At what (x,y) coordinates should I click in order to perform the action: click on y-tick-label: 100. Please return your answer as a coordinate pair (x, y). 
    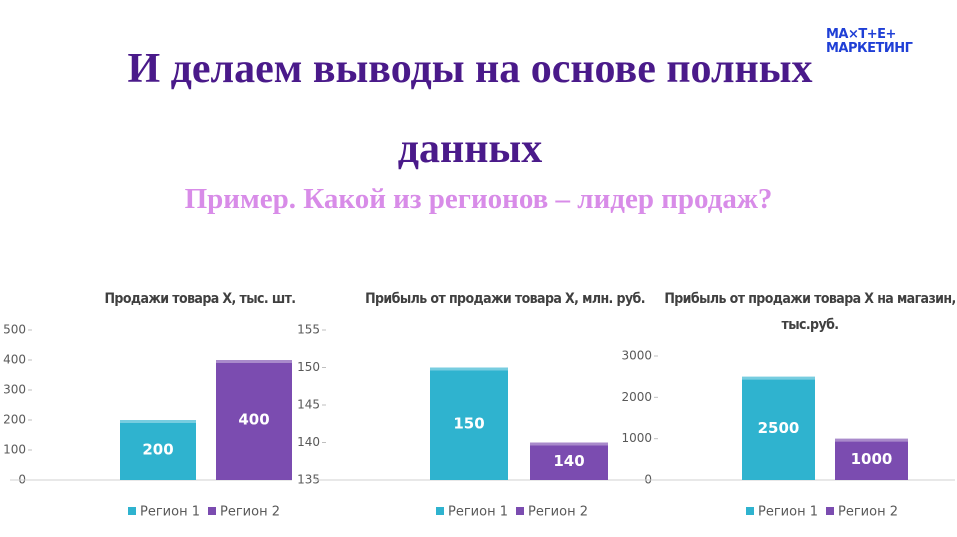
    Looking at the image, I should click on (14, 450).